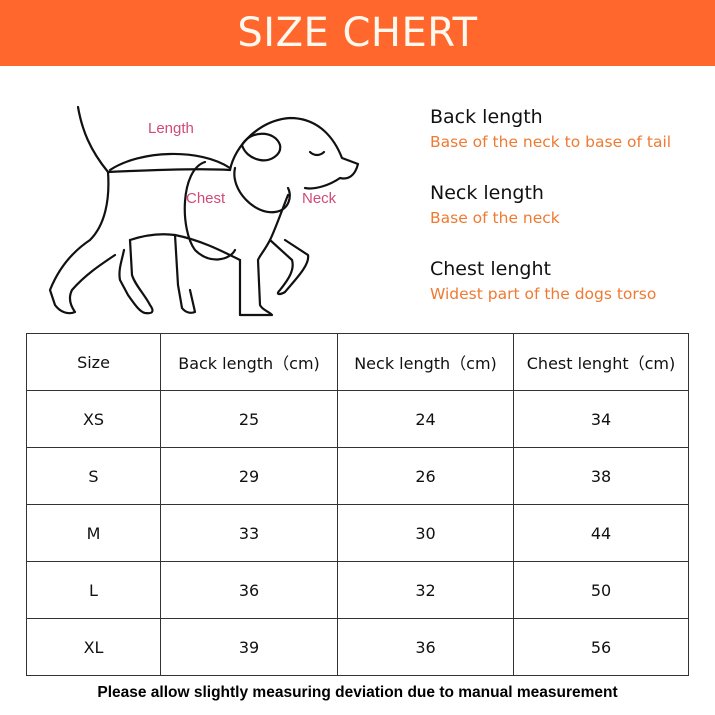 The image size is (715, 715). Describe the element at coordinates (206, 198) in the screenshot. I see `chest-label: Chest` at that location.